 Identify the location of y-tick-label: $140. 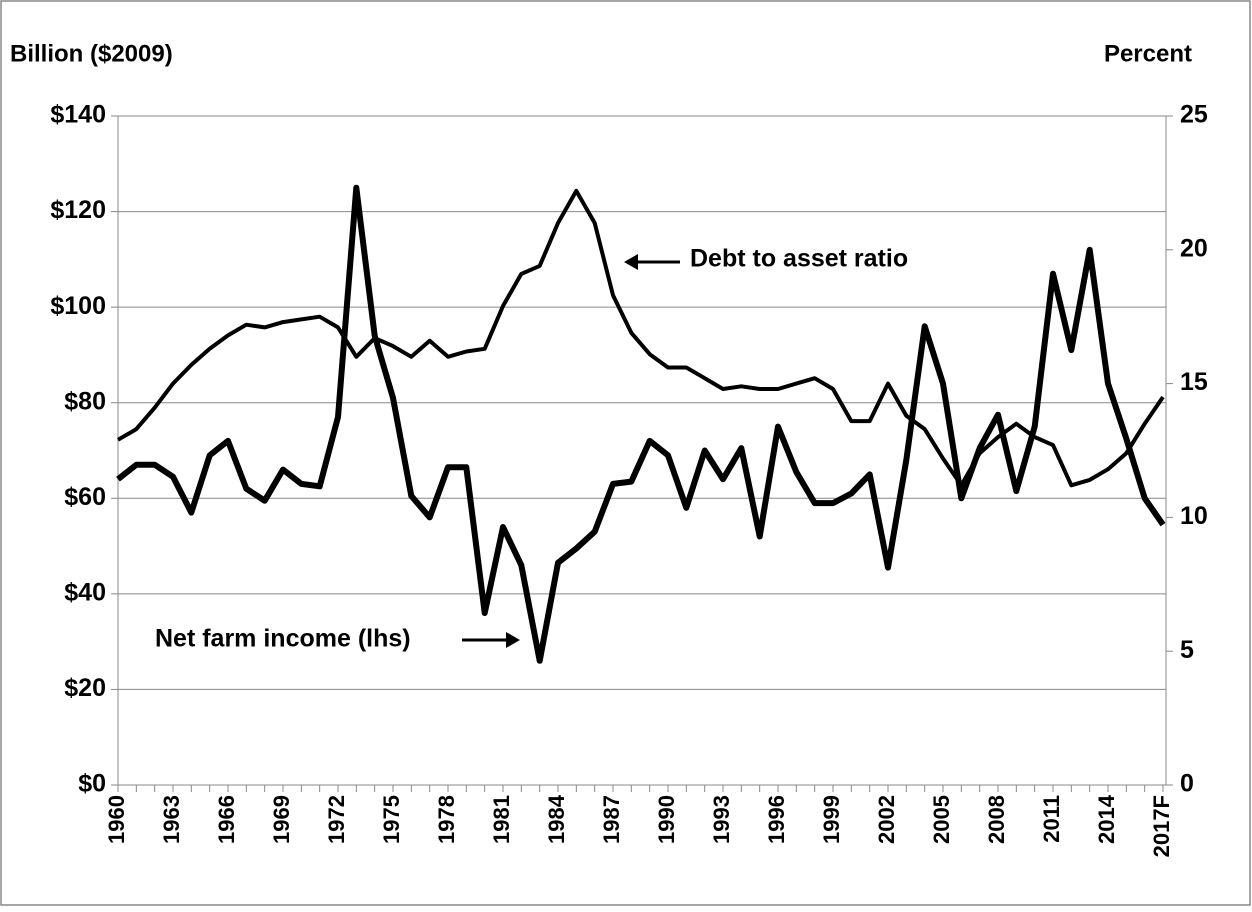
(78, 115).